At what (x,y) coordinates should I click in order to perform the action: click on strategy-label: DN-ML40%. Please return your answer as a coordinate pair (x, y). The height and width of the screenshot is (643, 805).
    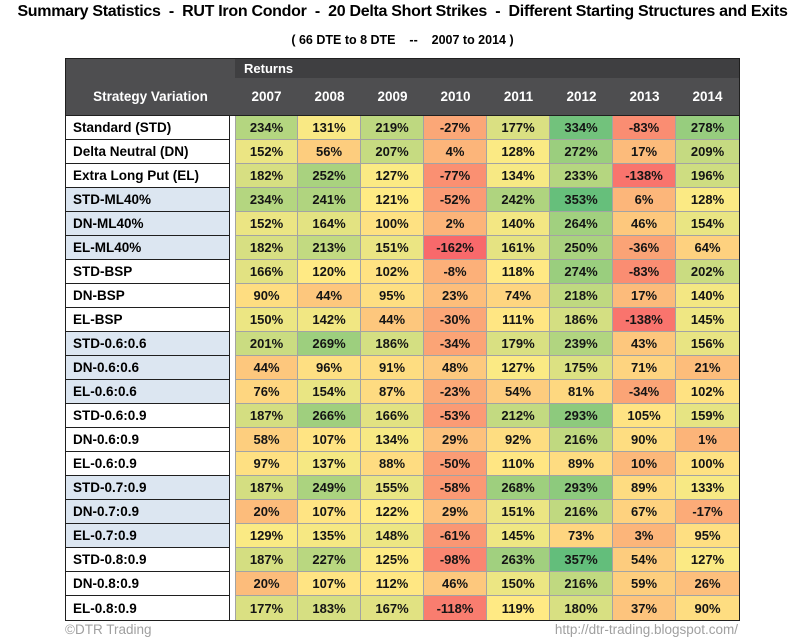
    Looking at the image, I should click on (148, 224).